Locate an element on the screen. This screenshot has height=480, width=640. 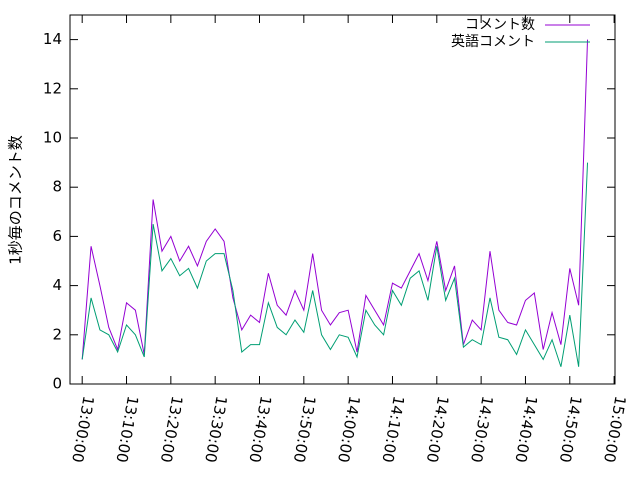
x-tick-label: 13:10:00 is located at coordinates (126, 429).